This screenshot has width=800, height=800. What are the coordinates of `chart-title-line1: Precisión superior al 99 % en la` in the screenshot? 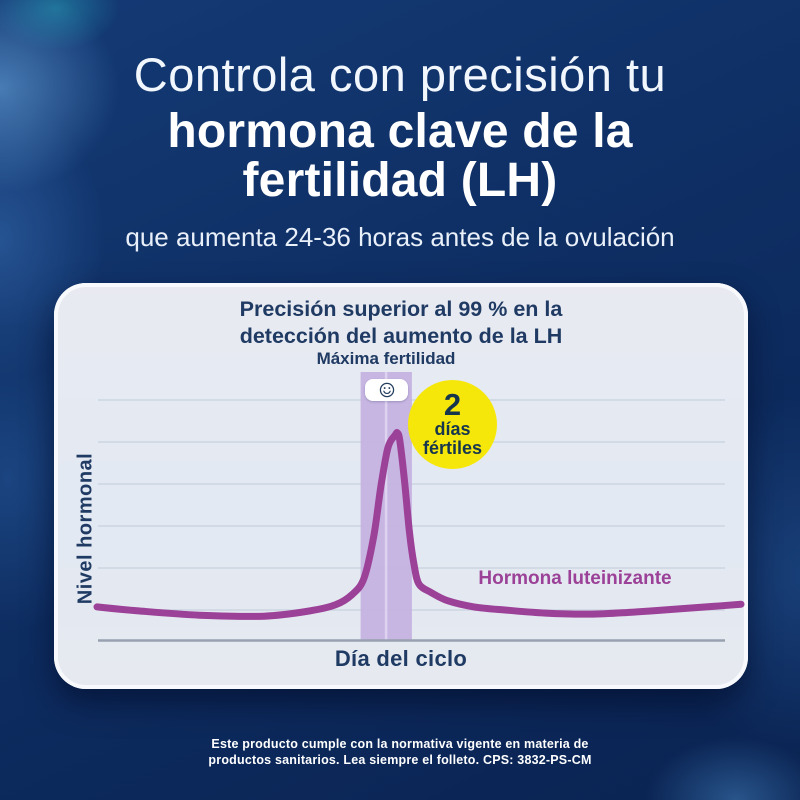 It's located at (401, 309).